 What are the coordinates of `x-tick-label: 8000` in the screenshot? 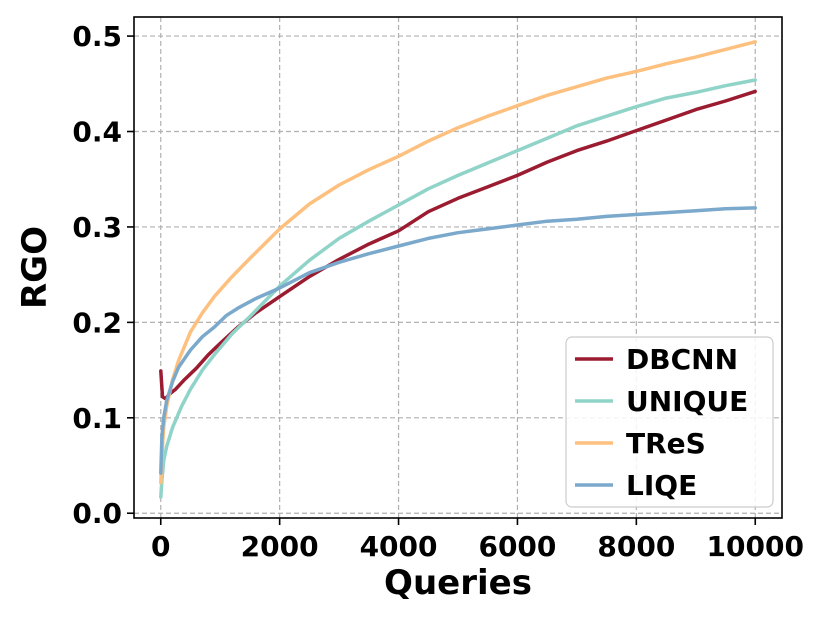 It's located at (636, 546).